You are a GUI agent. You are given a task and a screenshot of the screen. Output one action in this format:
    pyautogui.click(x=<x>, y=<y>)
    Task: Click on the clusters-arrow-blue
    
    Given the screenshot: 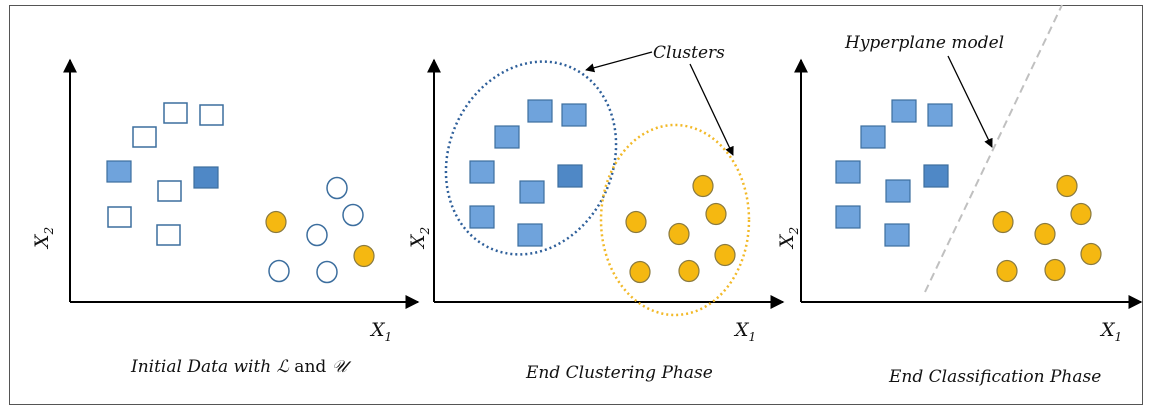 What is the action you would take?
    pyautogui.click(x=619, y=62)
    